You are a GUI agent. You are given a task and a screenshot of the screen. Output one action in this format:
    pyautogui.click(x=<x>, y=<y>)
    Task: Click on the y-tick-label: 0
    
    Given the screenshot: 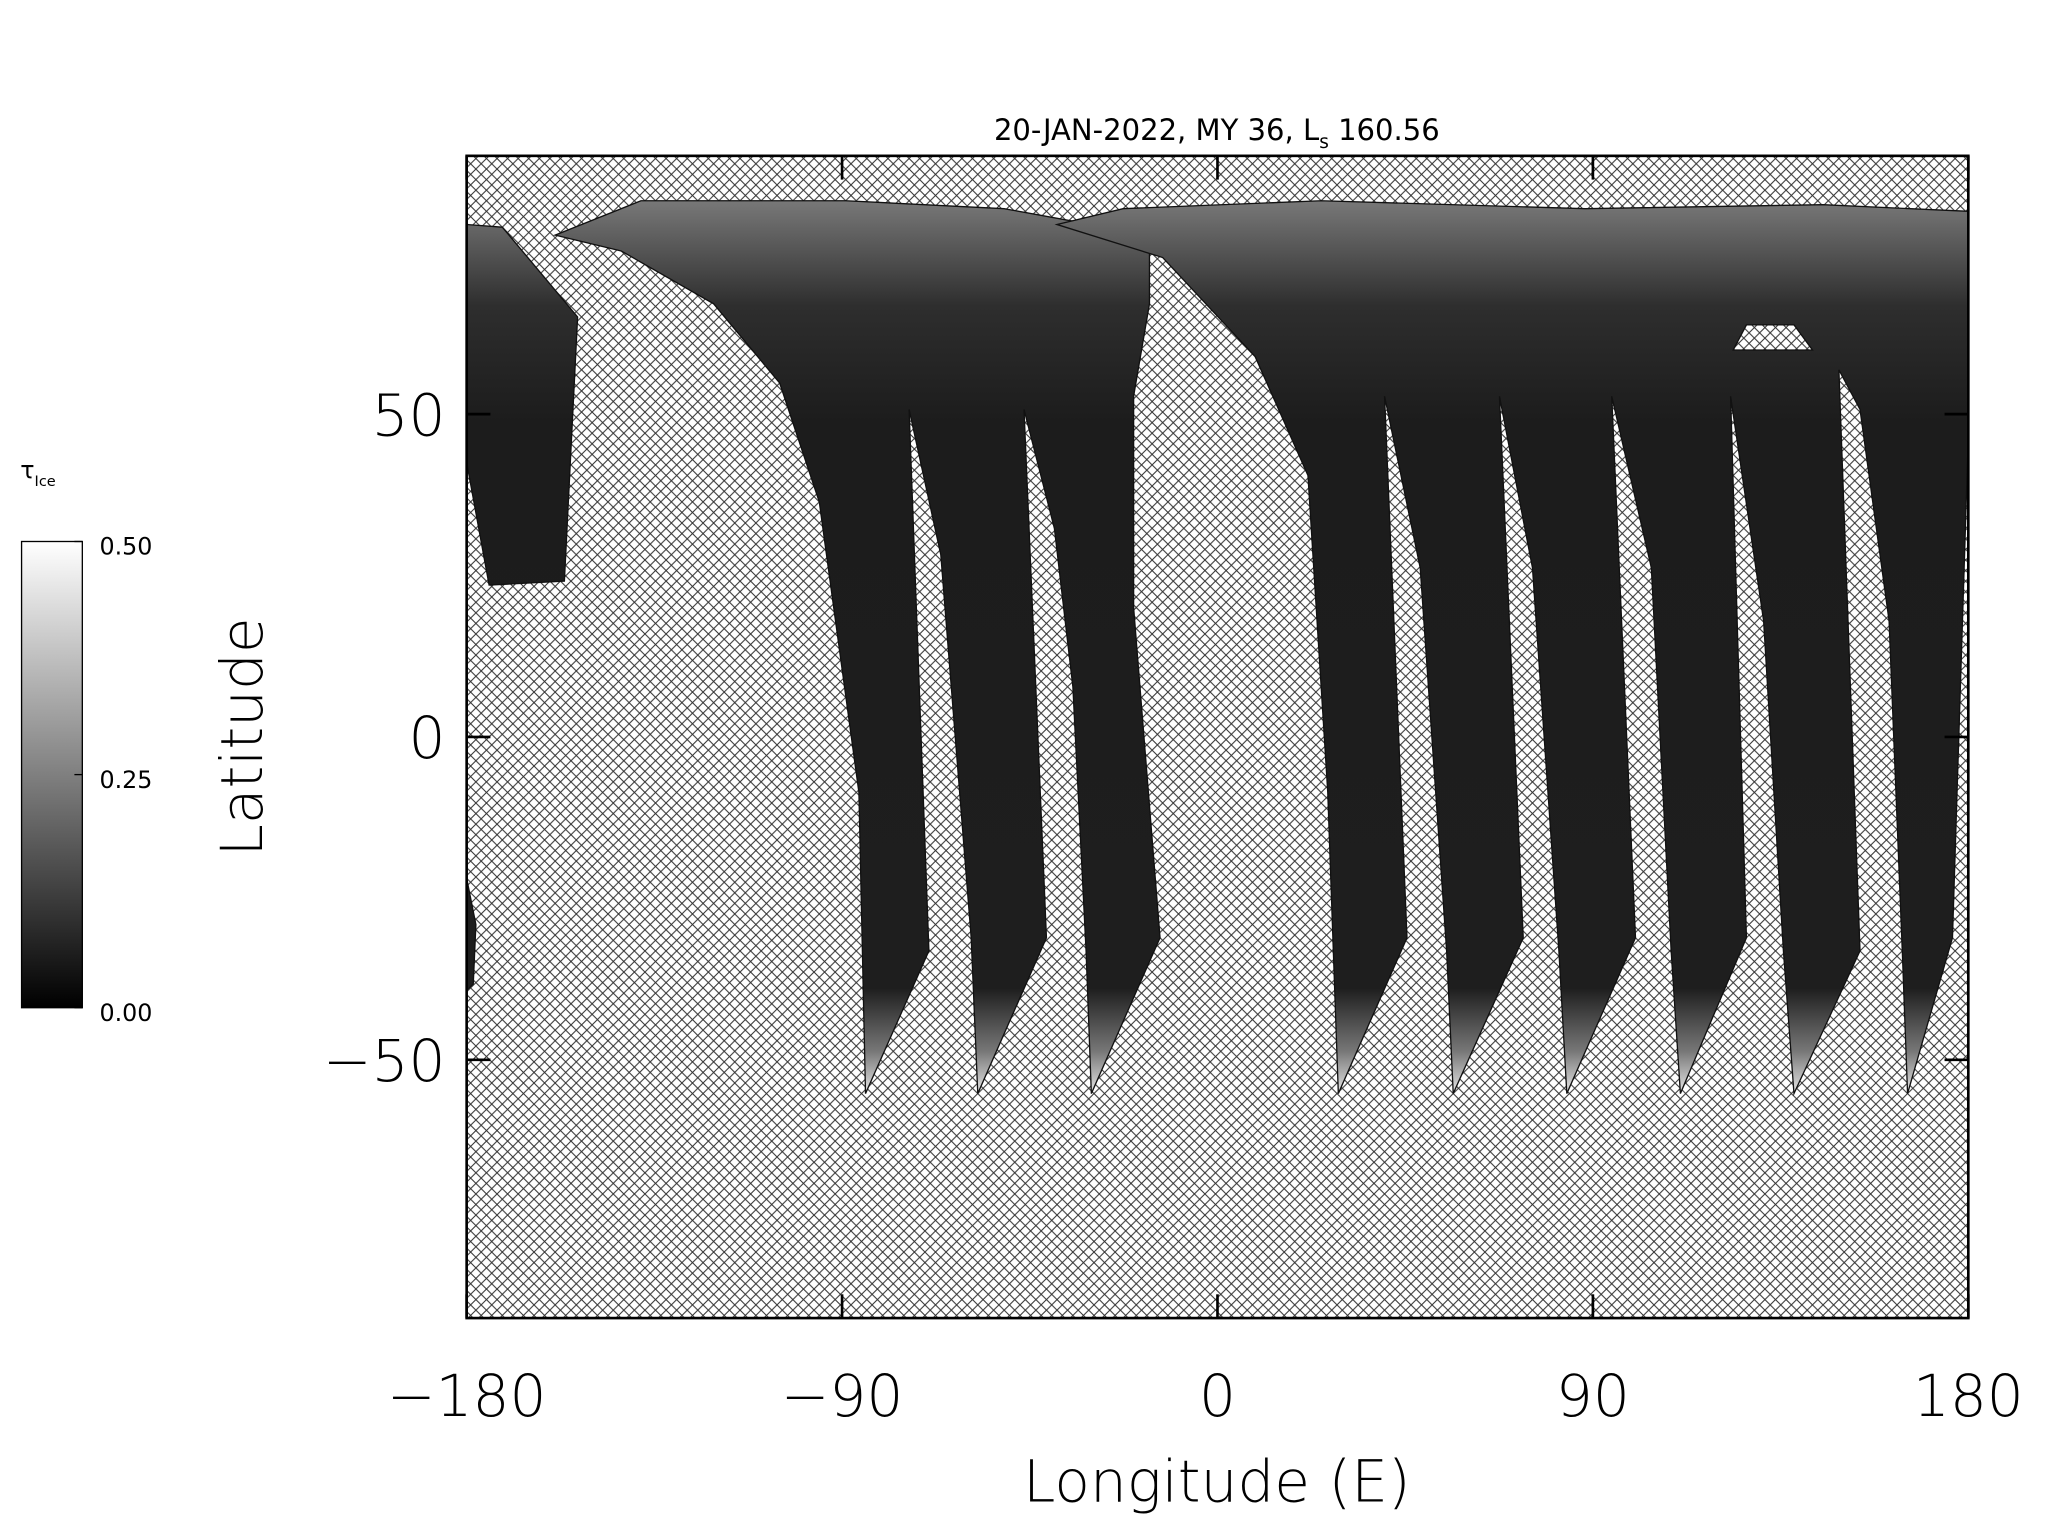 What is the action you would take?
    pyautogui.click(x=427, y=738)
    